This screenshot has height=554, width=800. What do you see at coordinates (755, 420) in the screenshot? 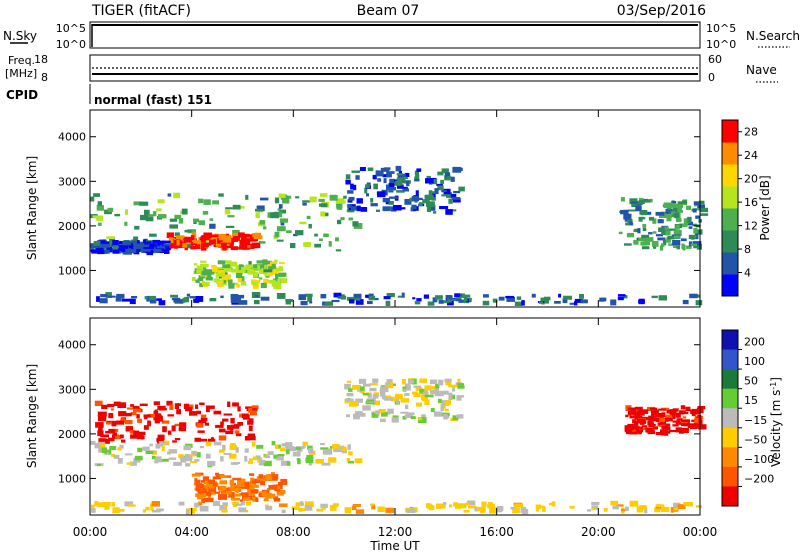
I see `velocity-cbar-tick-label: −15` at bounding box center [755, 420].